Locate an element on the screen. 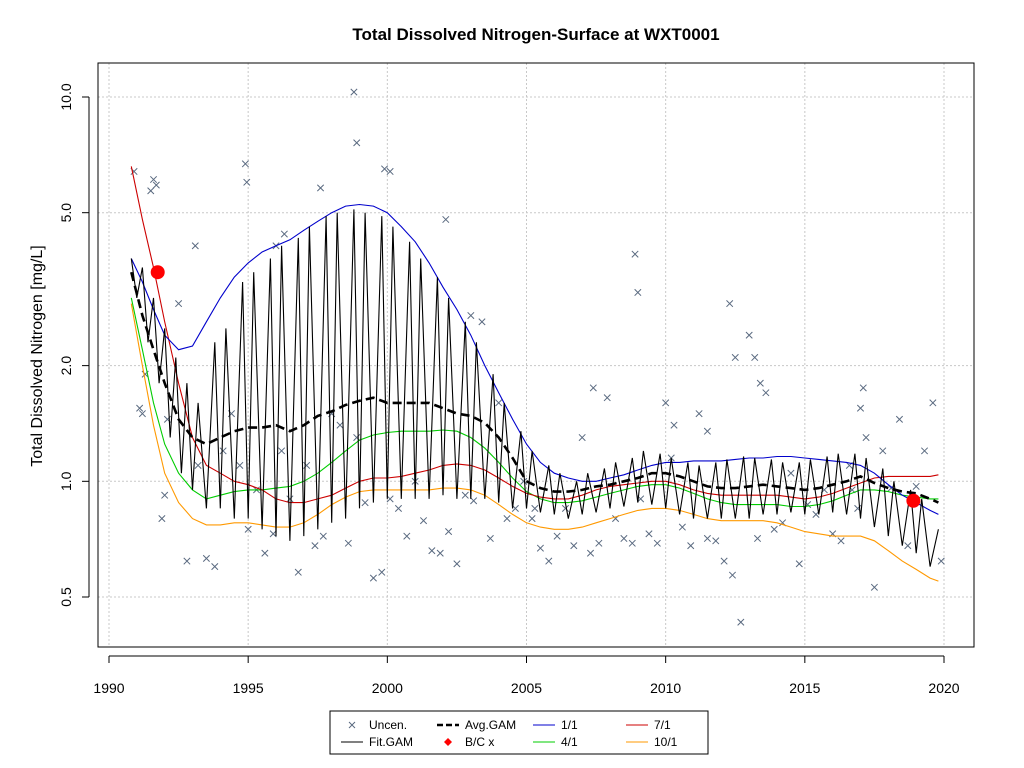 The height and width of the screenshot is (768, 1024). legend-item: Fit.GAM is located at coordinates (377, 742).